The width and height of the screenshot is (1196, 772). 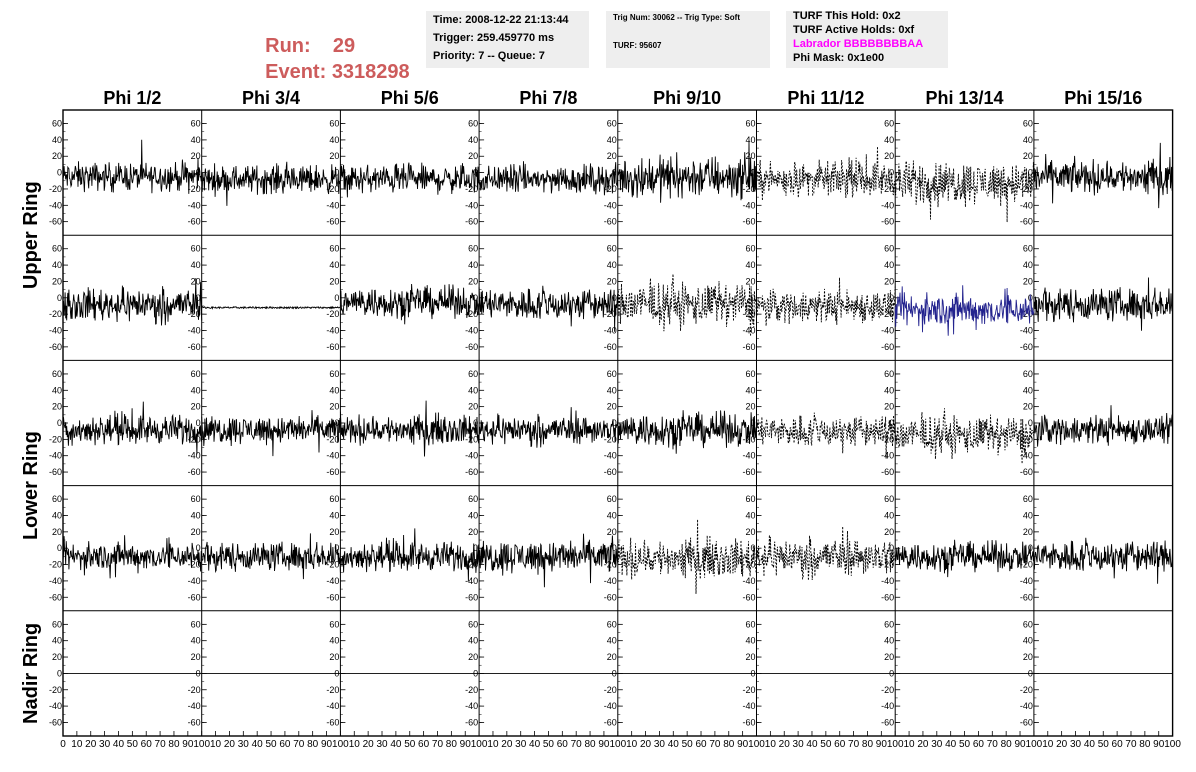 I want to click on row-title: Upper Ring, so click(x=31, y=235).